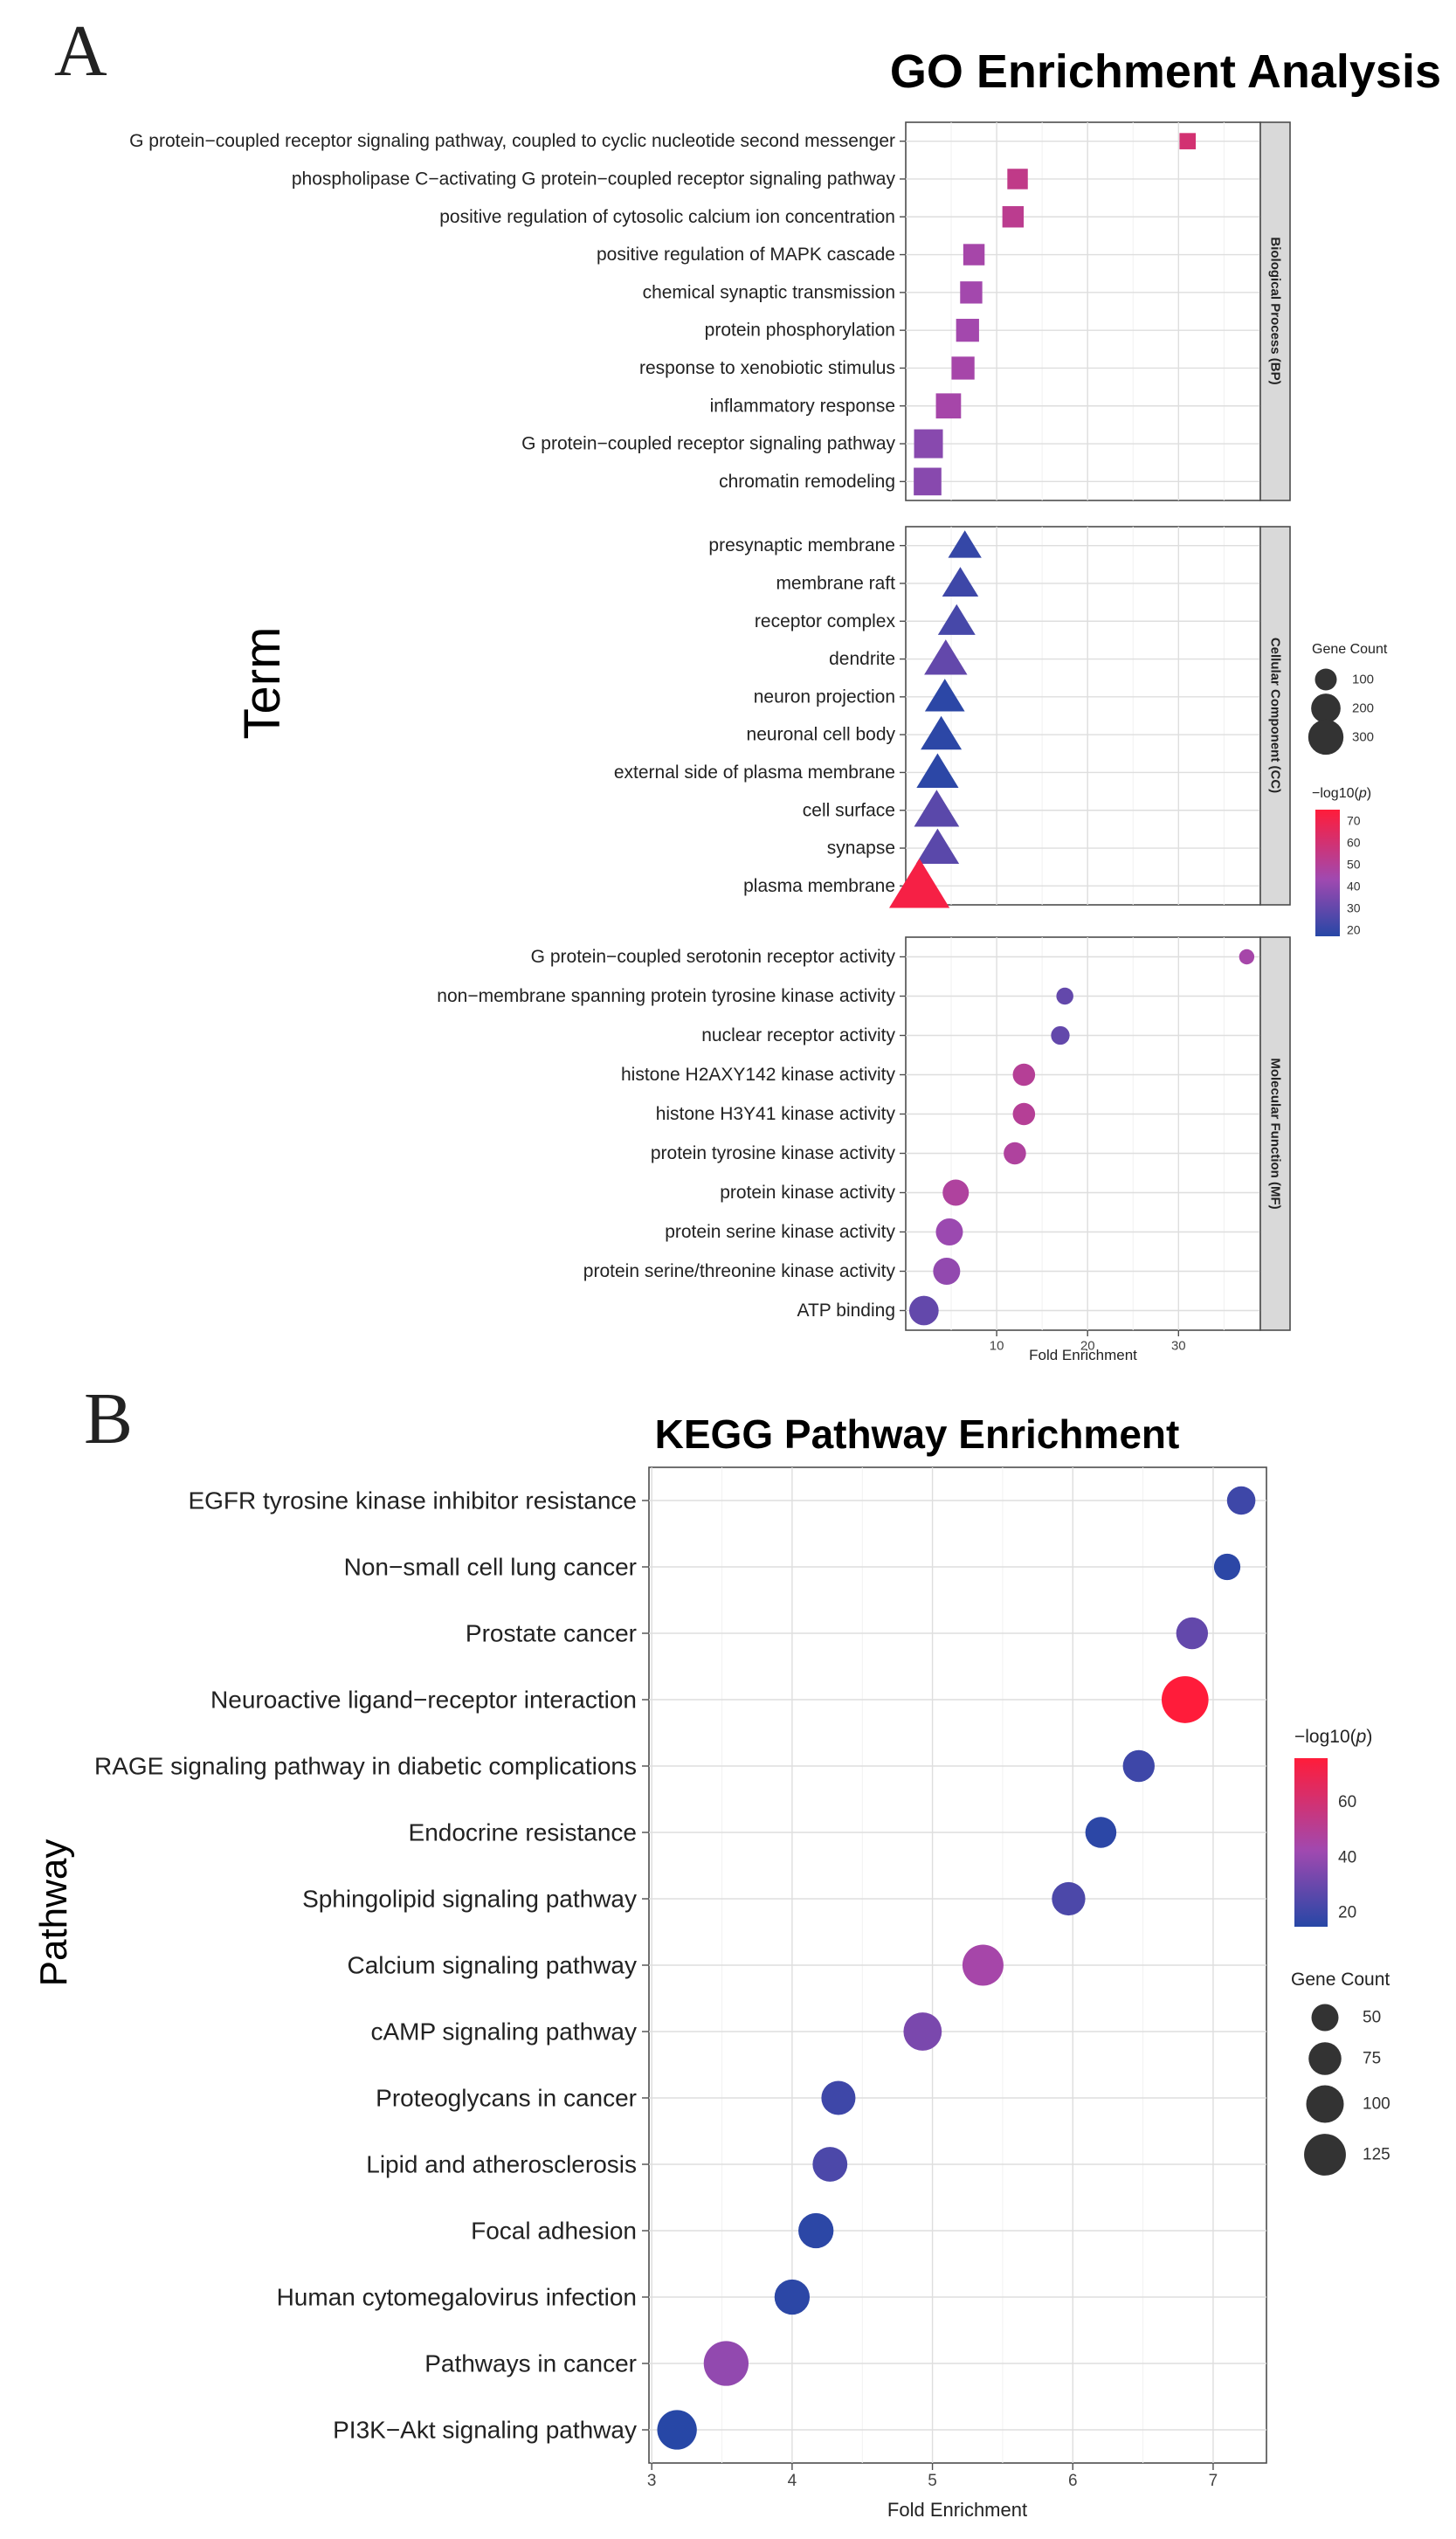 The width and height of the screenshot is (1456, 2539). What do you see at coordinates (1341, 793) in the screenshot?
I see `go-color-legend-title: −log10(p)` at bounding box center [1341, 793].